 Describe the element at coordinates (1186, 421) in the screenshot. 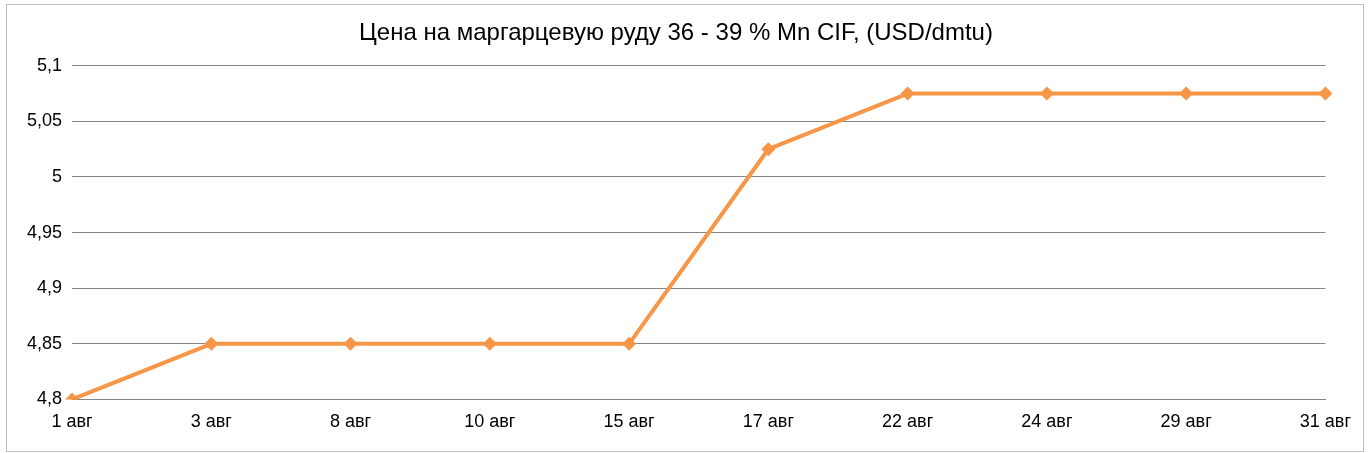

I see `x-tick-label: 29 авг` at that location.